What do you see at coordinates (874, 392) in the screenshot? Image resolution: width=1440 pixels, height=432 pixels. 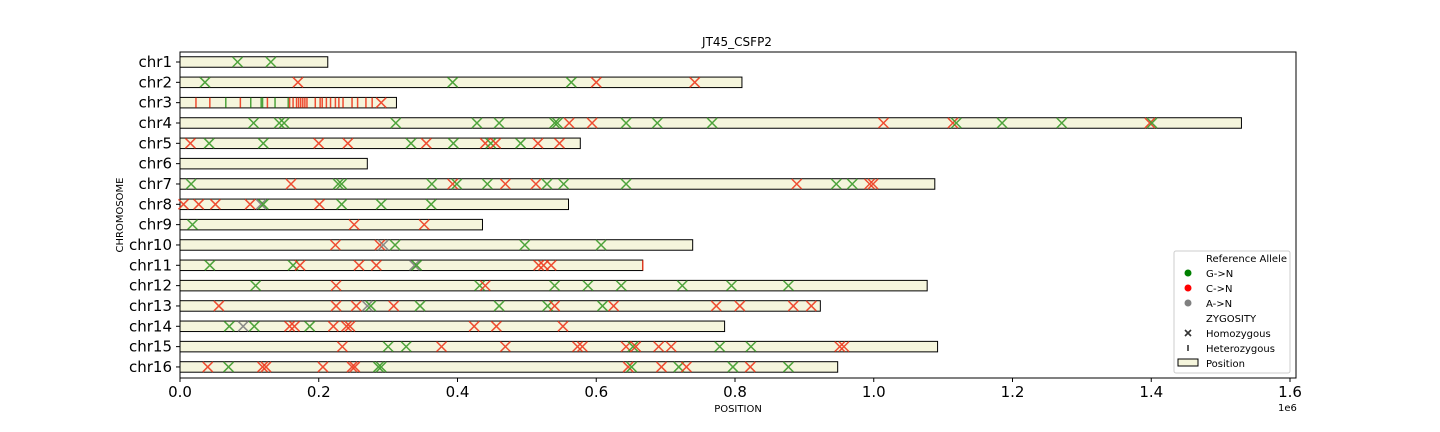 I see `x-tick-label: 1.0` at bounding box center [874, 392].